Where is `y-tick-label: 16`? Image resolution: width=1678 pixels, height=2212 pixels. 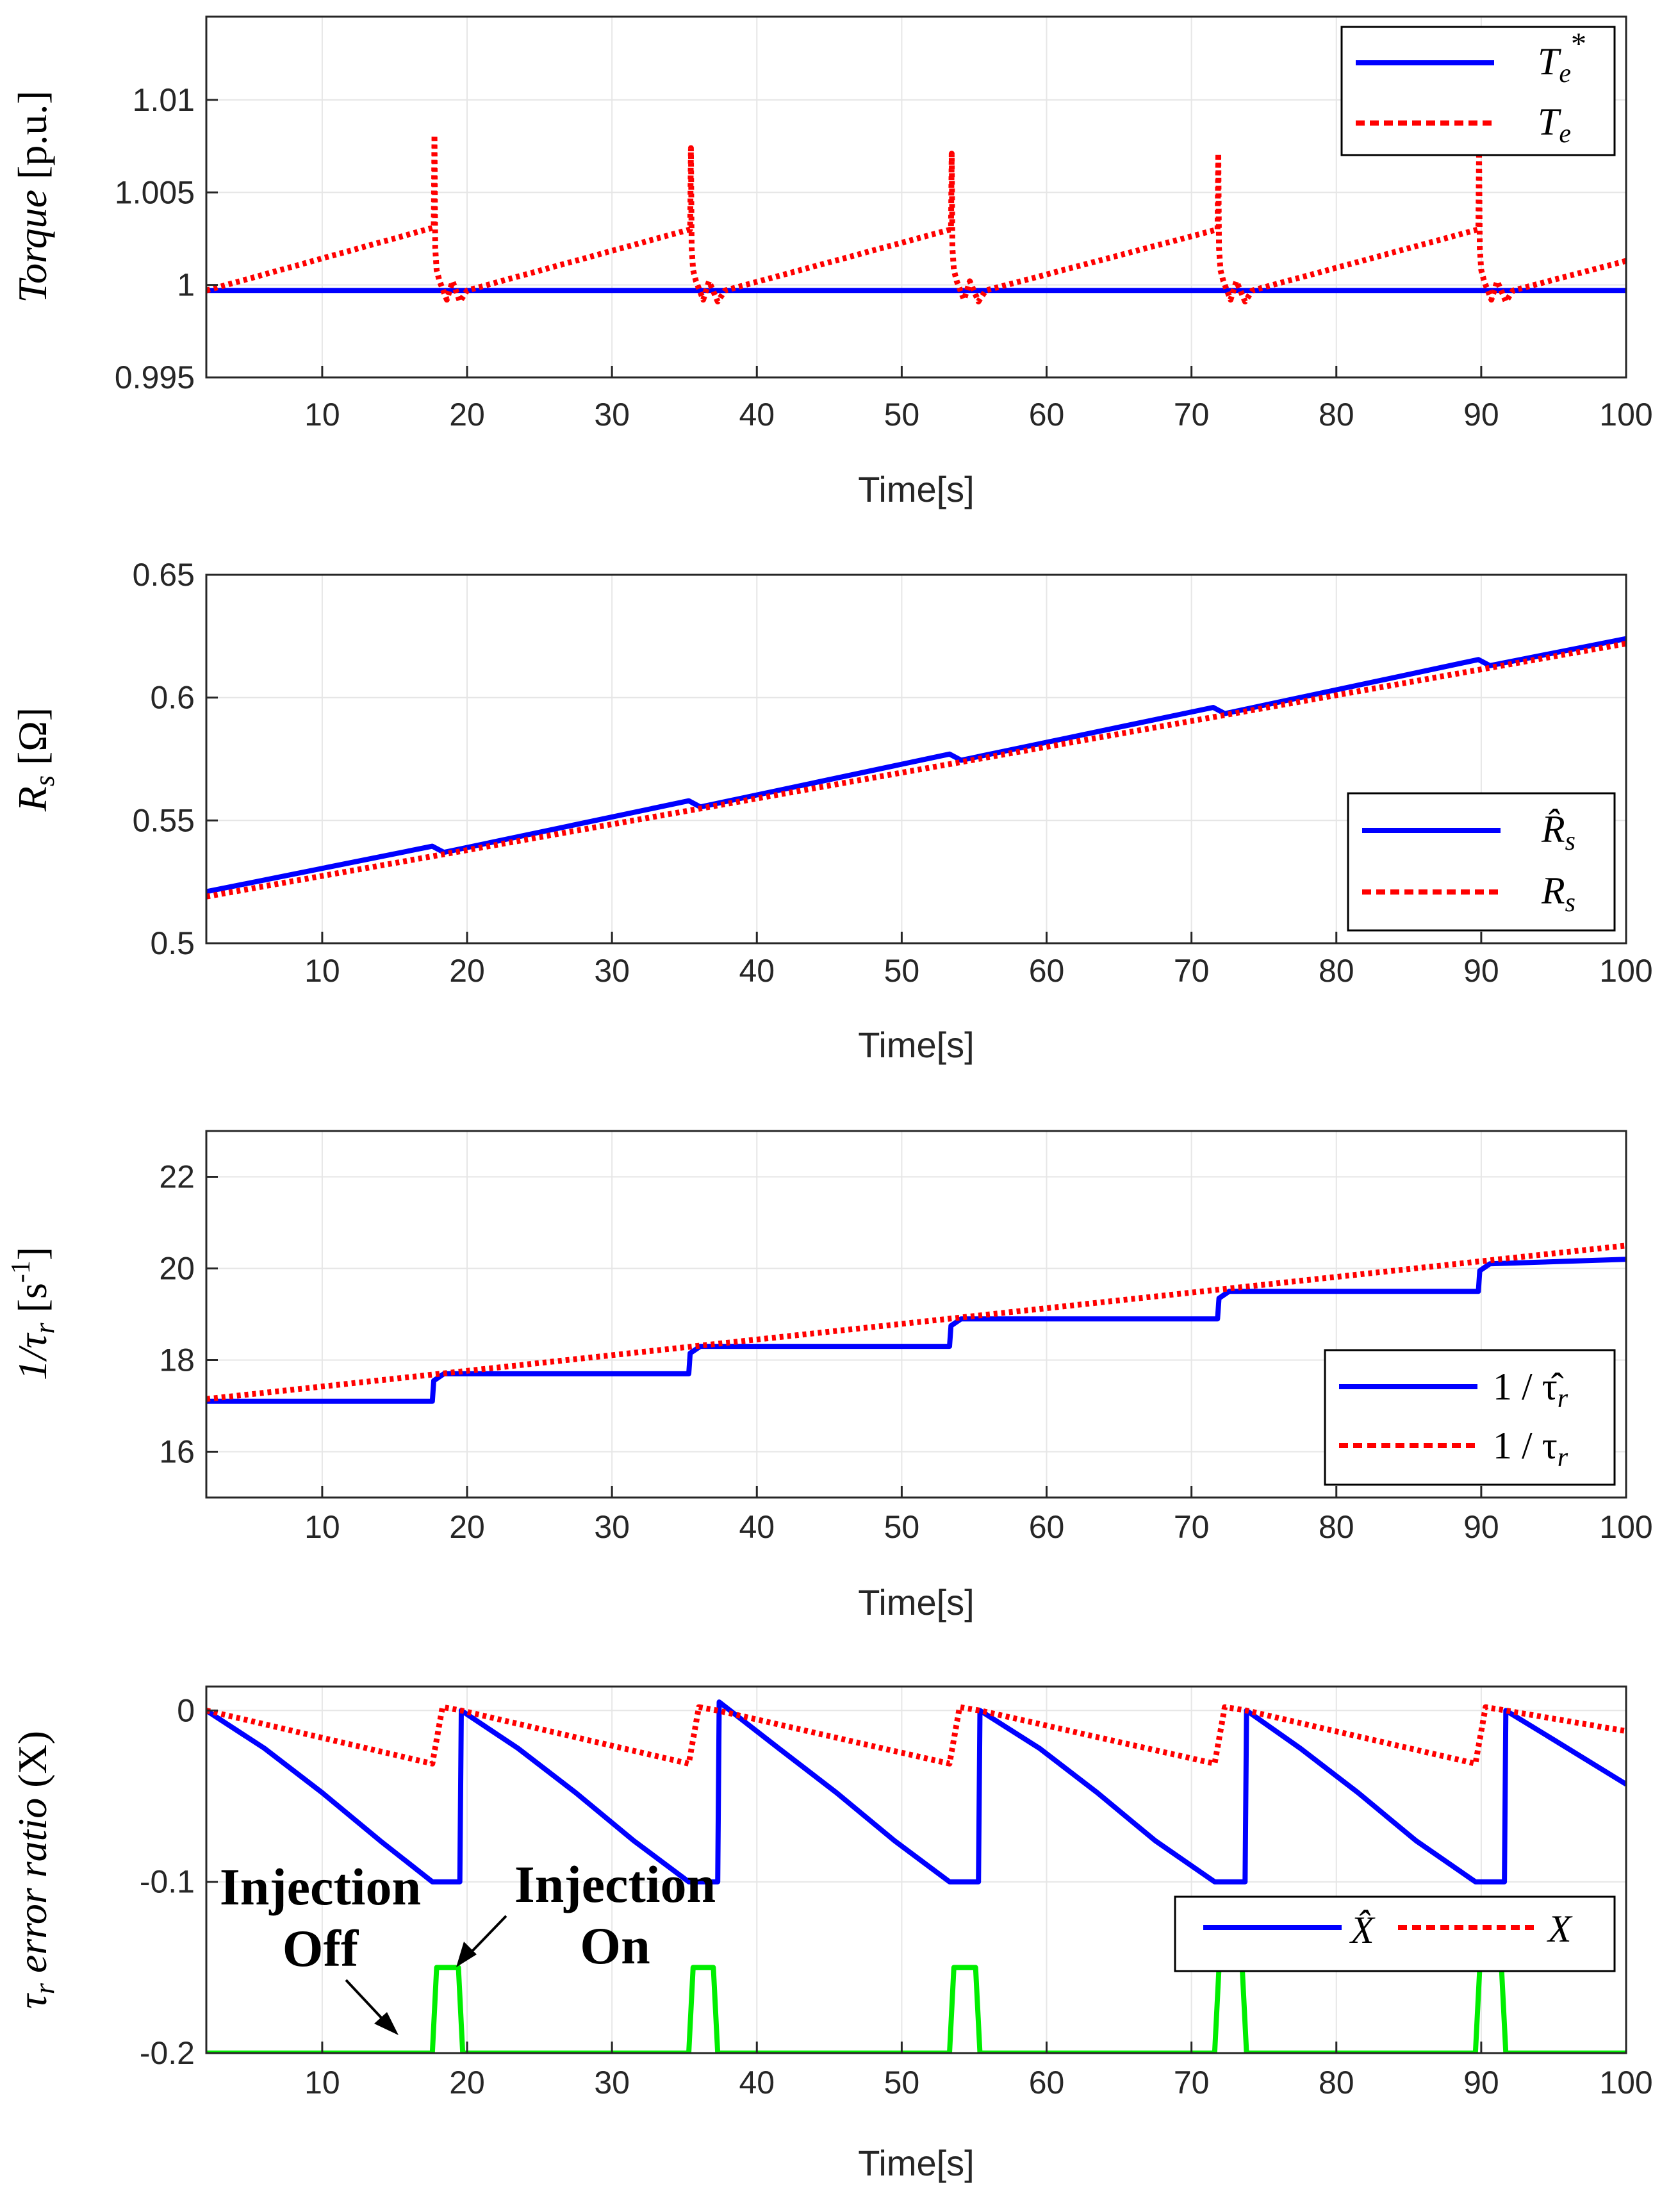
y-tick-label: 16 is located at coordinates (177, 1452).